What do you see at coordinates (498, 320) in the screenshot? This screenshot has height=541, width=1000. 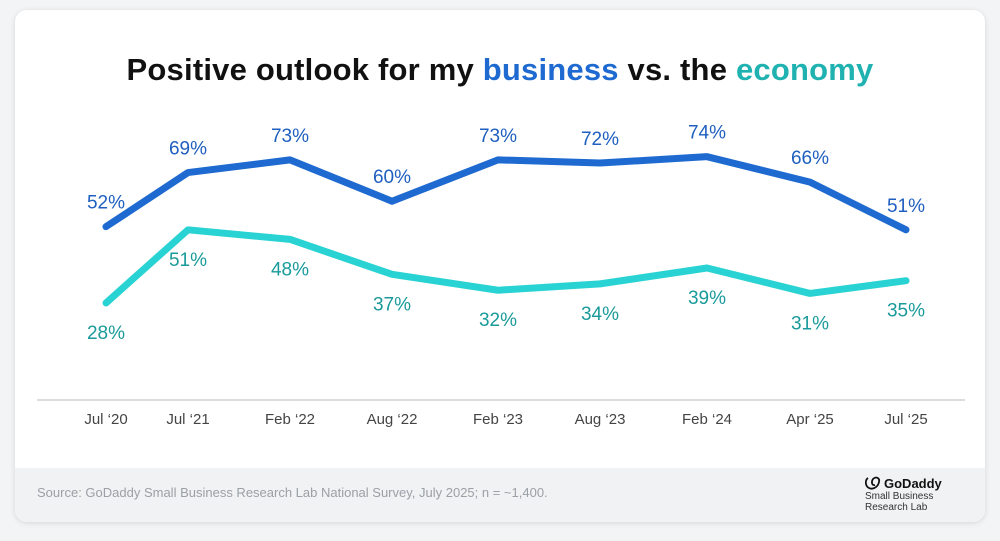 I see `data-label-economy: 32%` at bounding box center [498, 320].